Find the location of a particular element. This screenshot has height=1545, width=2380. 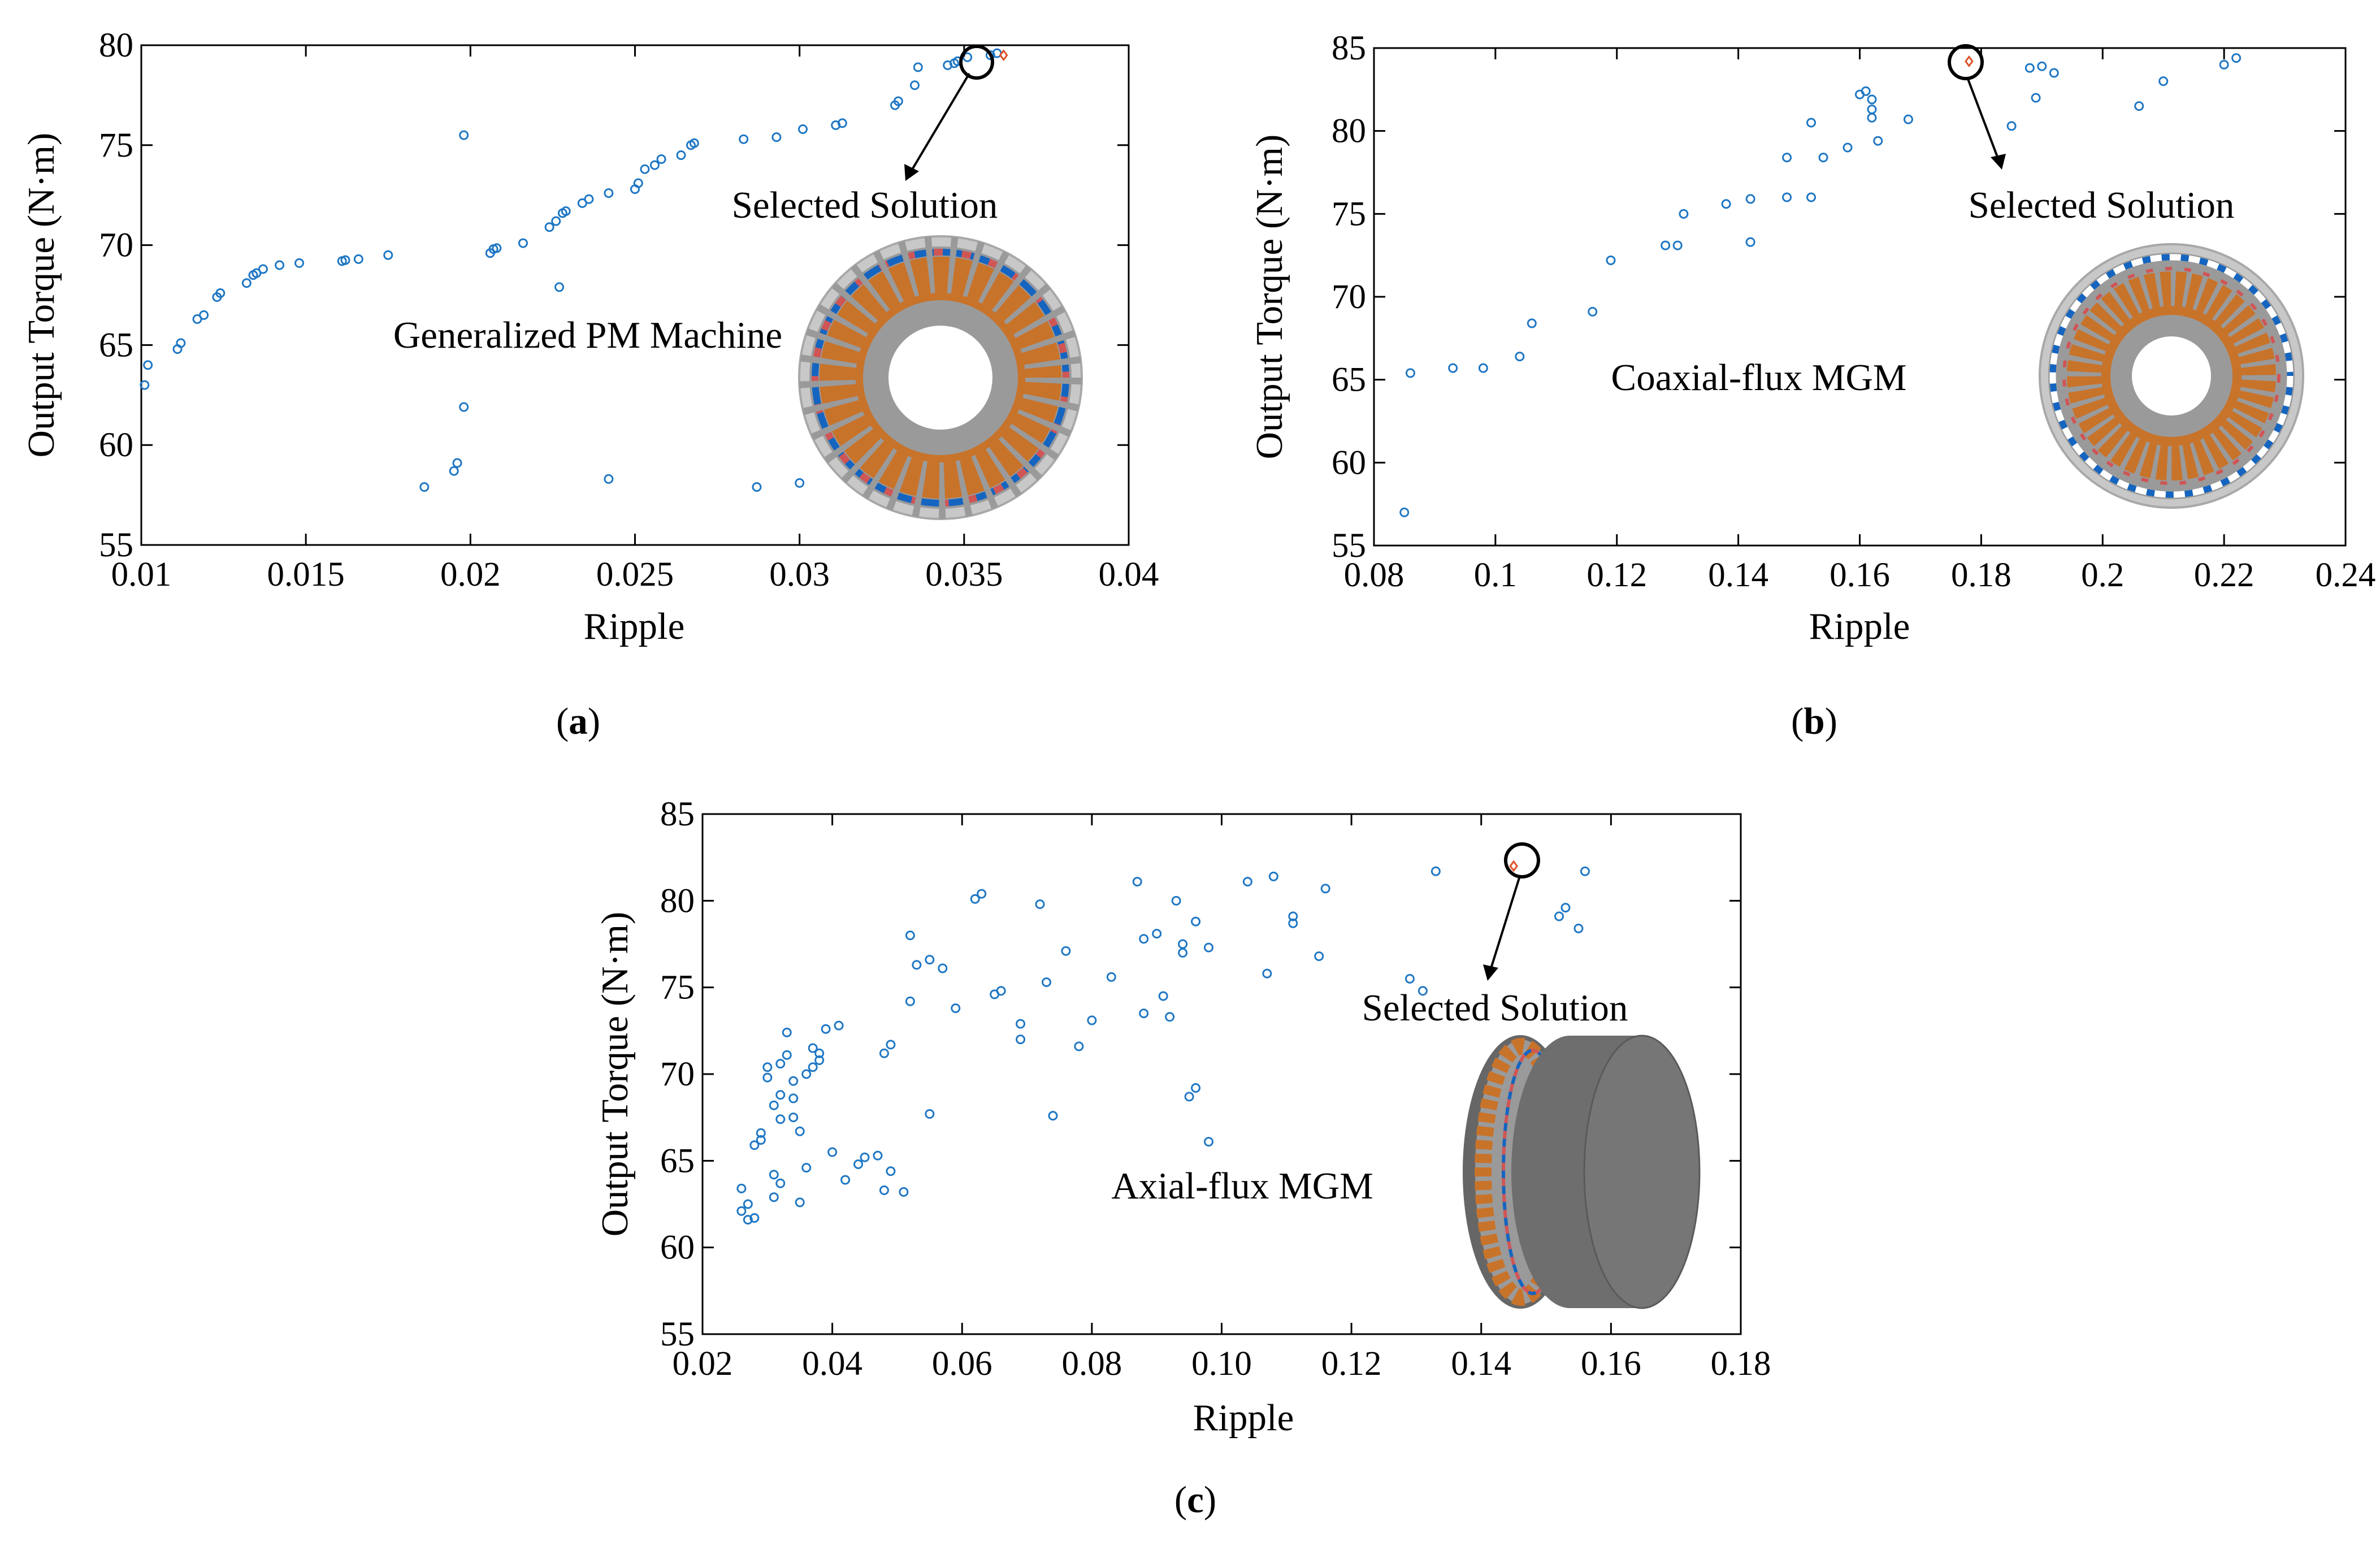

panel-c-y-tick-label: 85 is located at coordinates (677, 814).